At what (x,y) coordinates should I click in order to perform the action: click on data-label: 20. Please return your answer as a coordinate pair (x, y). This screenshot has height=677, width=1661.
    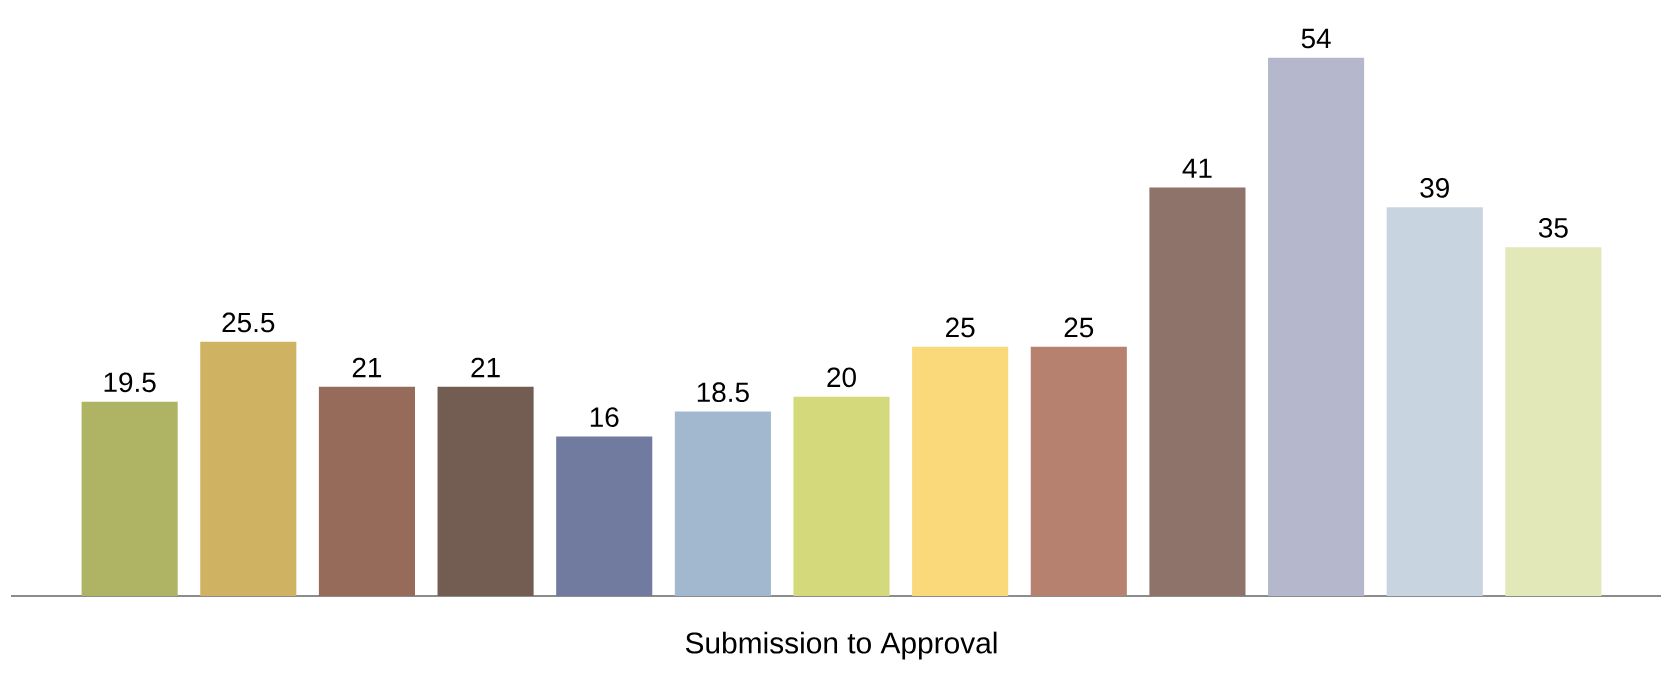
    Looking at the image, I should click on (841, 377).